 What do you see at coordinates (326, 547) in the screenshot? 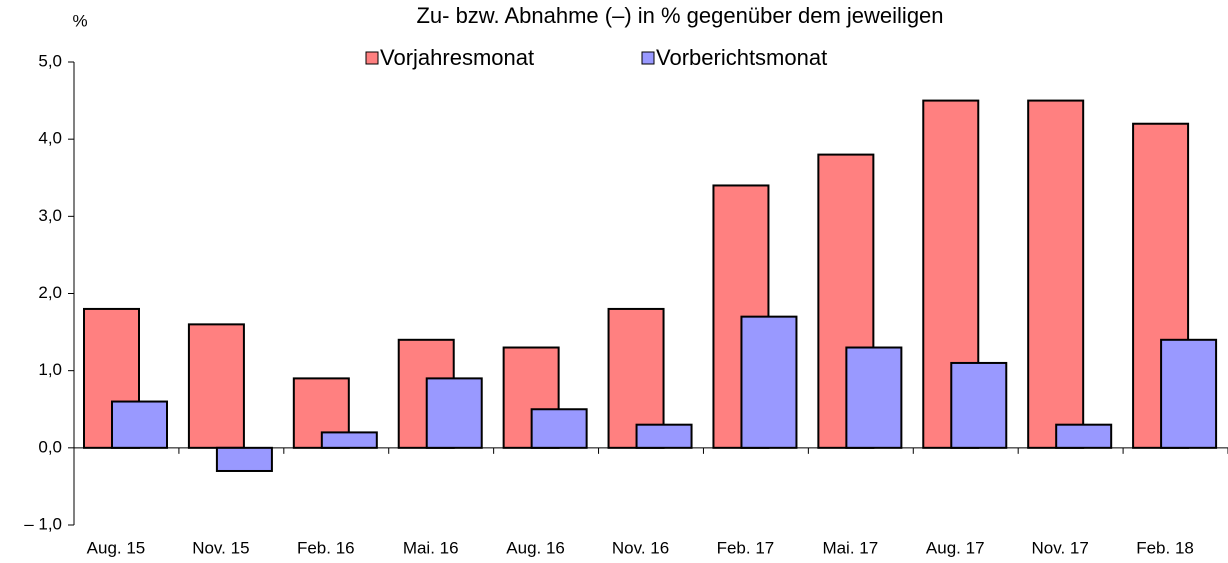
I see `x-tick-label: Feb. 16` at bounding box center [326, 547].